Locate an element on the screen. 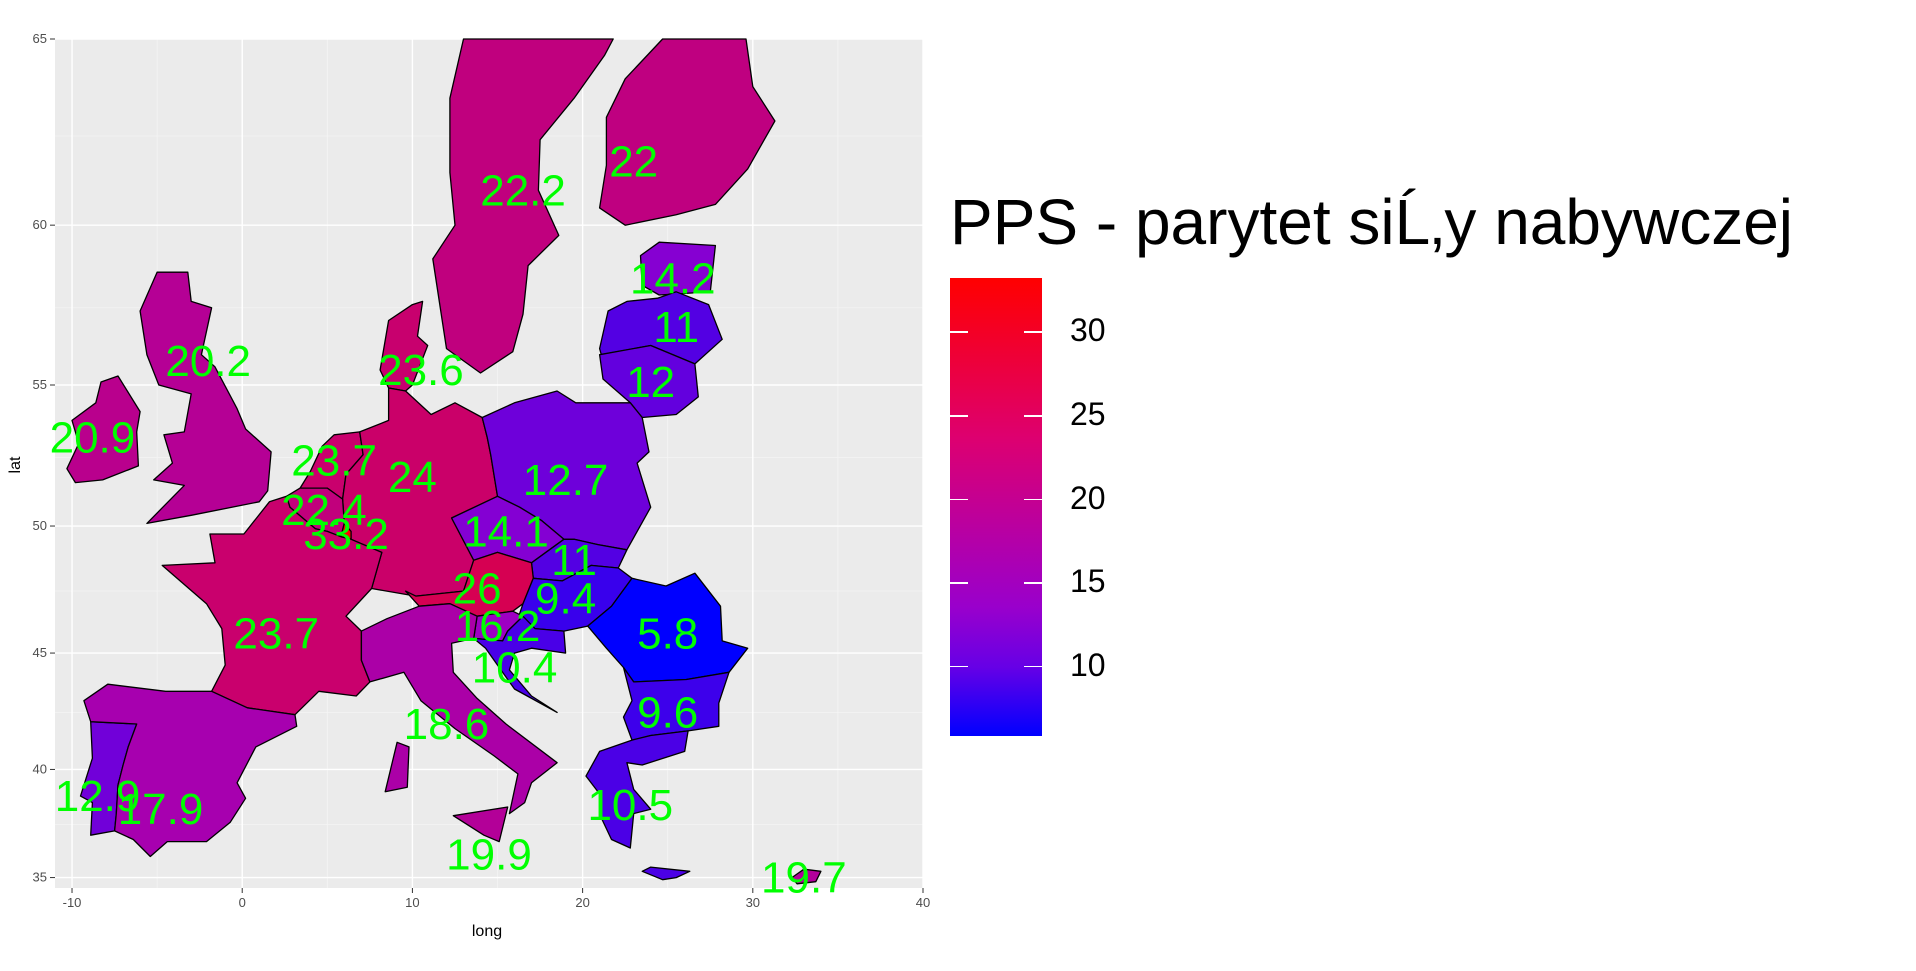 The image size is (1916, 971). region-value-label: 19.9 is located at coordinates (489, 854).